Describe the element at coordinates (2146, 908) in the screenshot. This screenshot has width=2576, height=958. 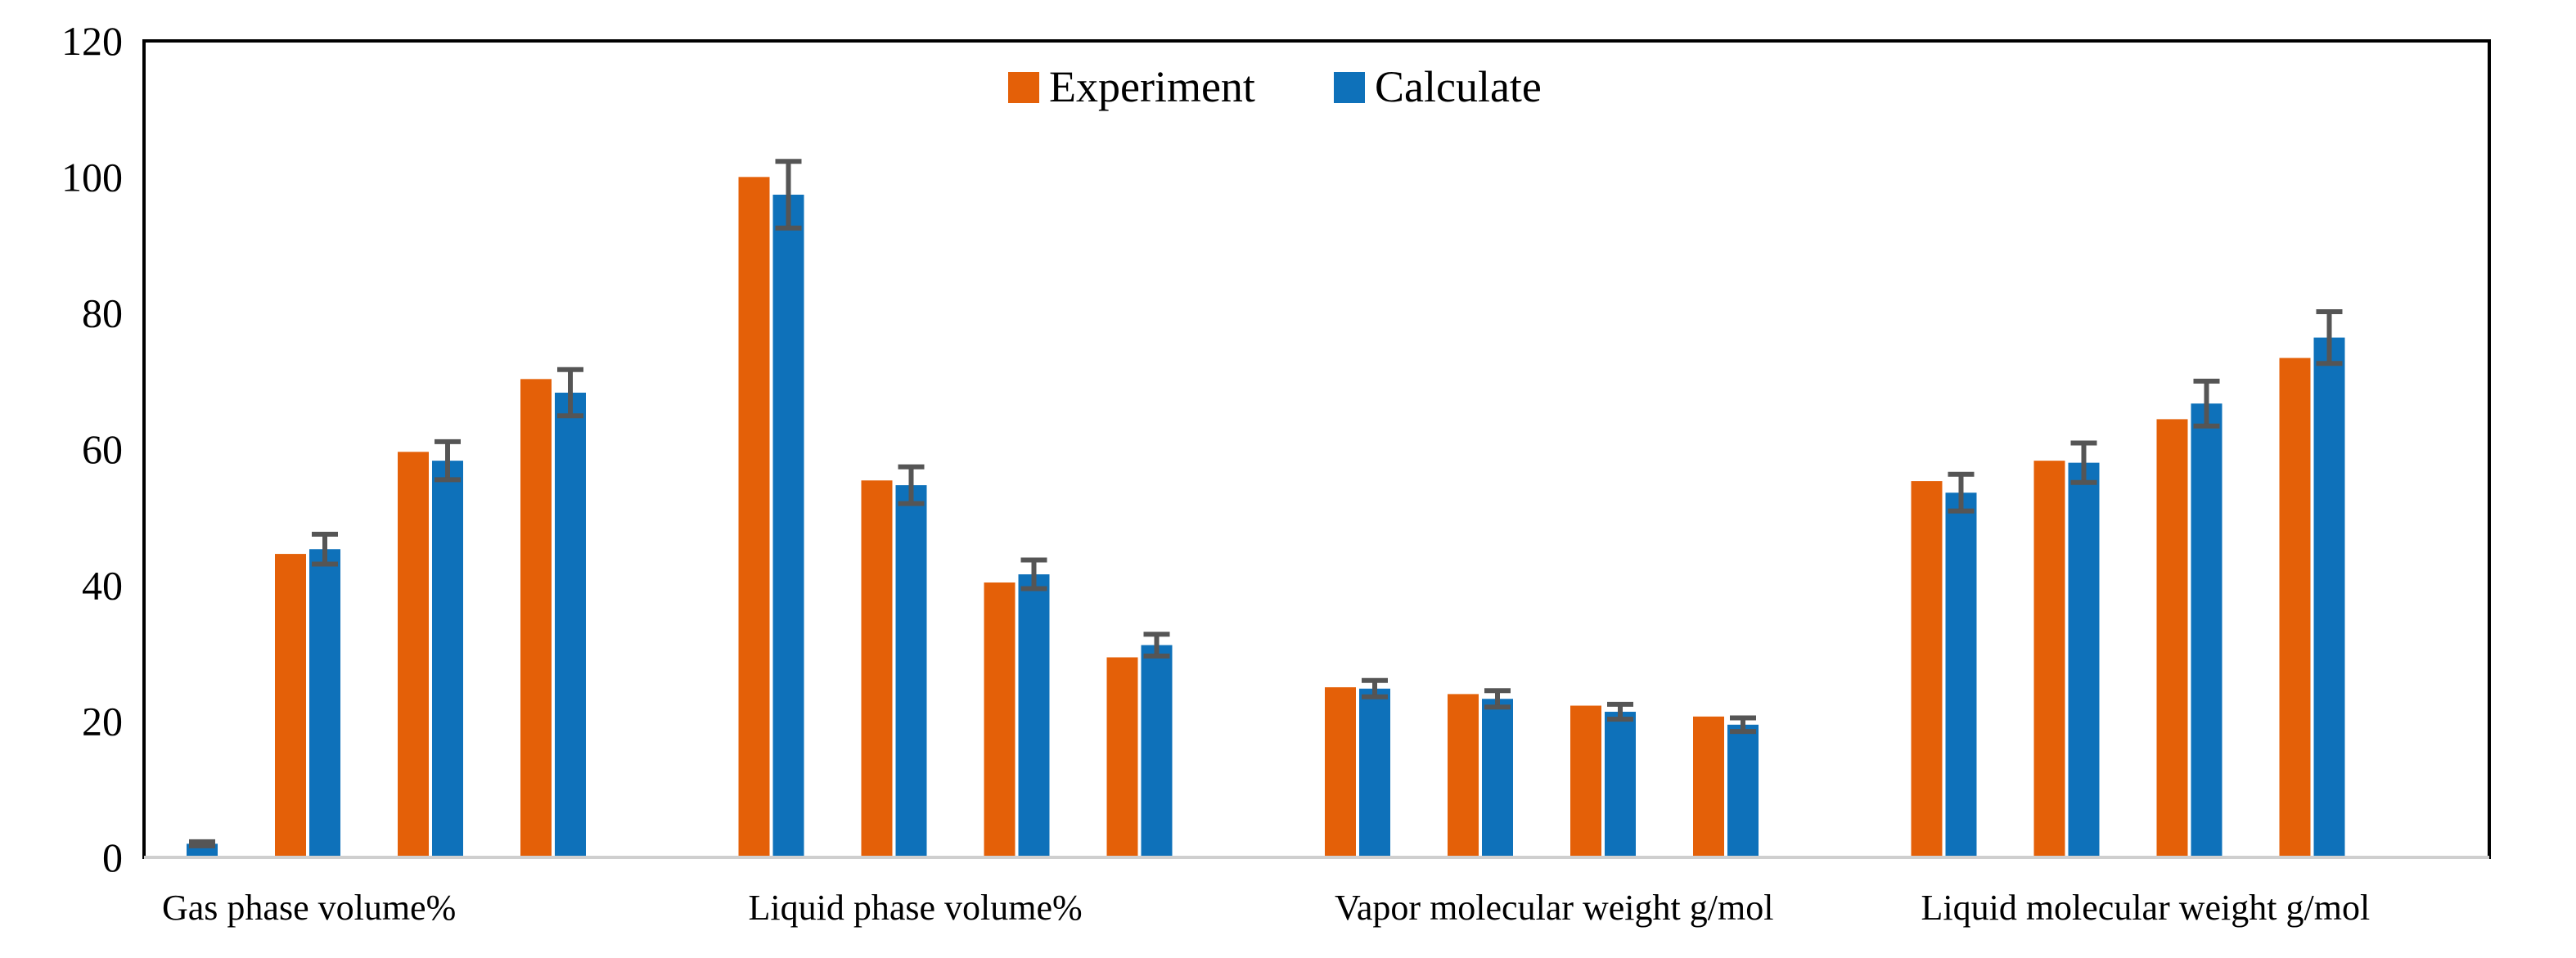
I see `category-label: Liquid molecular weight g/mol` at that location.